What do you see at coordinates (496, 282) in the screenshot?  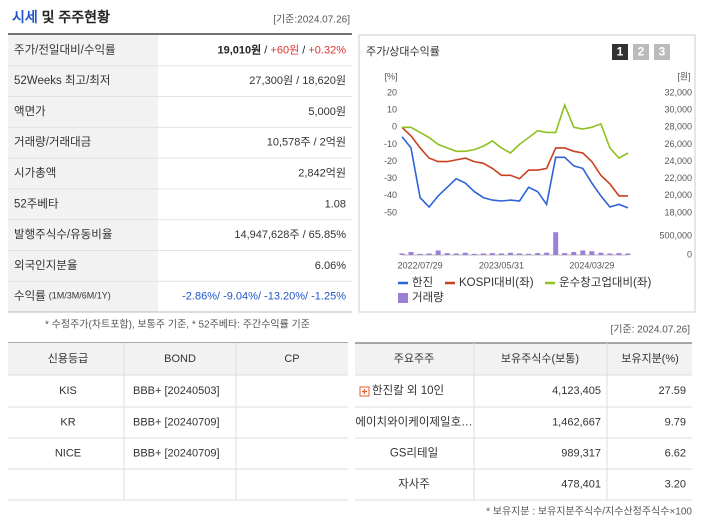 I see `legend-label: KOSPI대비(좌)` at bounding box center [496, 282].